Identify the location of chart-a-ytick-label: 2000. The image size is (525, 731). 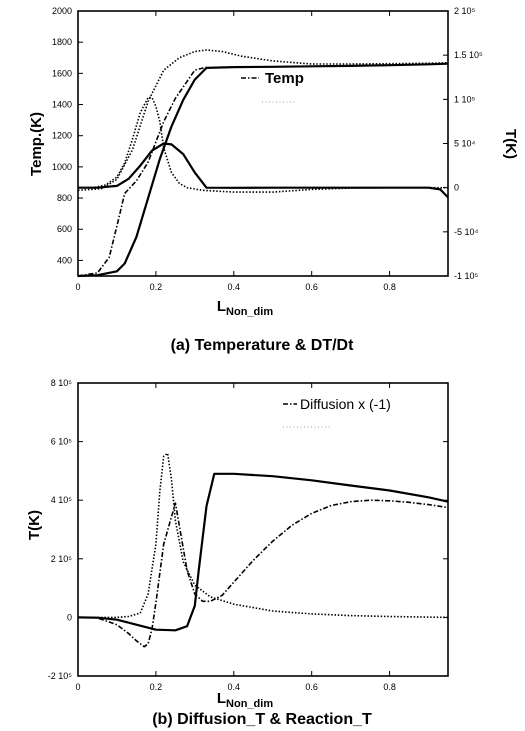
(62, 11).